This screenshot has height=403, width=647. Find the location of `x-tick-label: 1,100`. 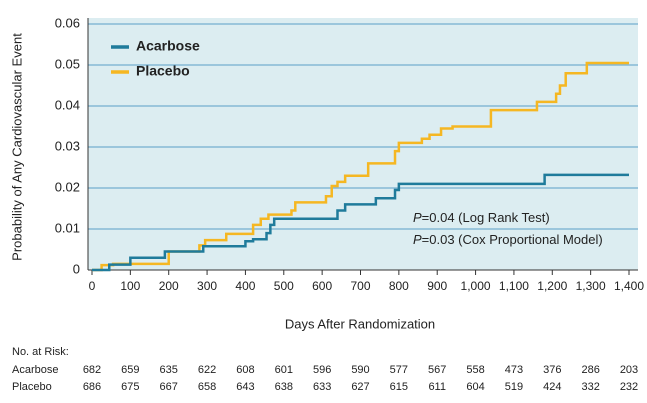

x-tick-label: 1,100 is located at coordinates (514, 286).